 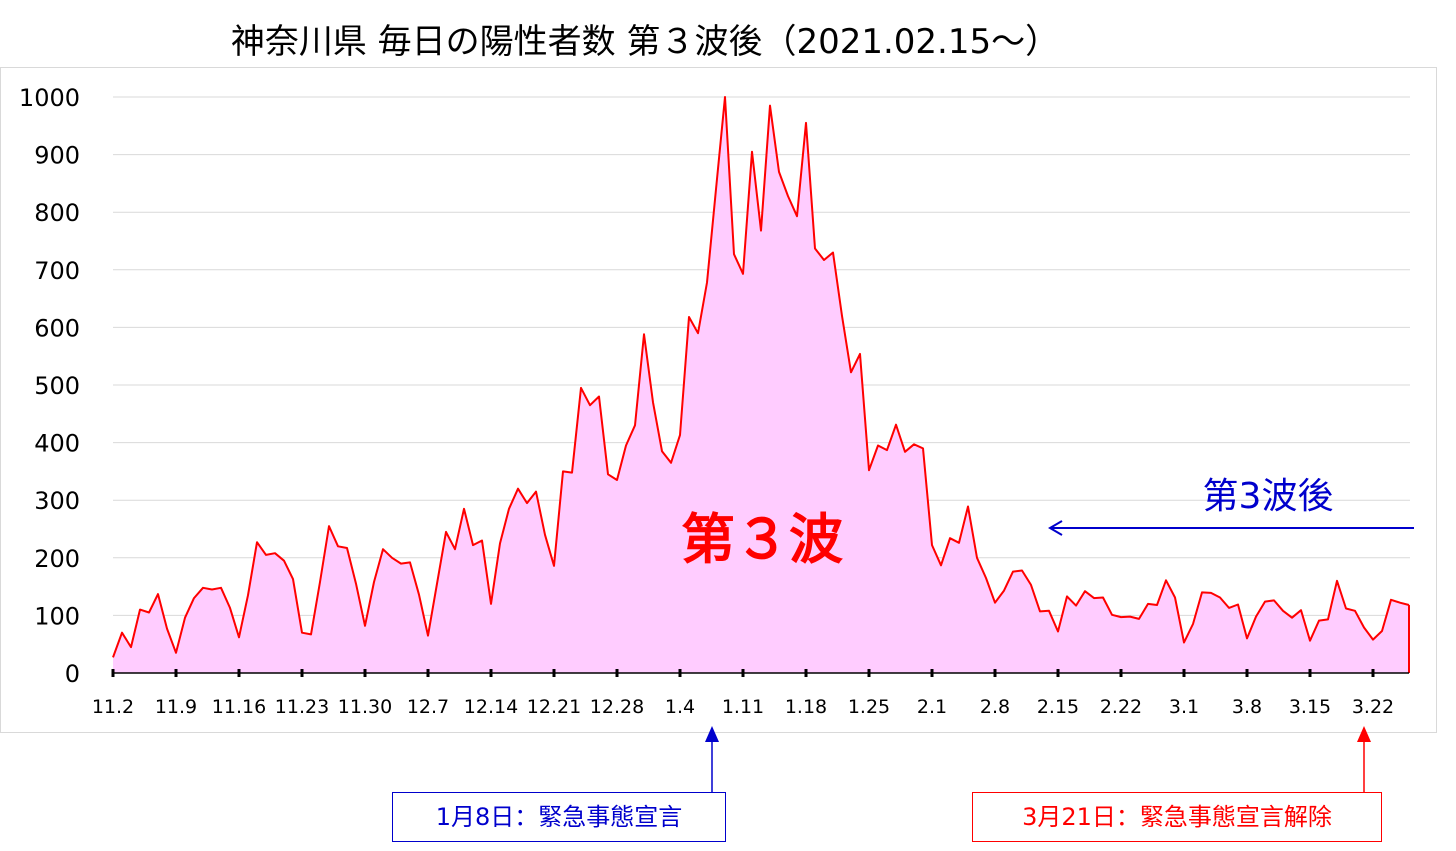 I want to click on x-tick-label: 12.21, so click(x=554, y=707).